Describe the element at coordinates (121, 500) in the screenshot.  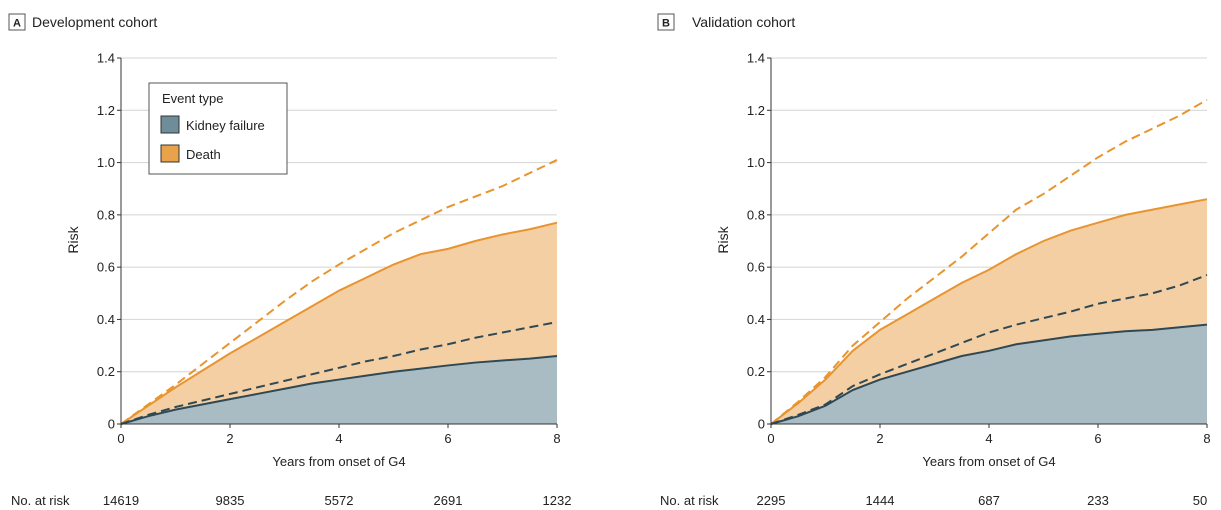
I see `panel-a-at-risk-value: 14619` at that location.